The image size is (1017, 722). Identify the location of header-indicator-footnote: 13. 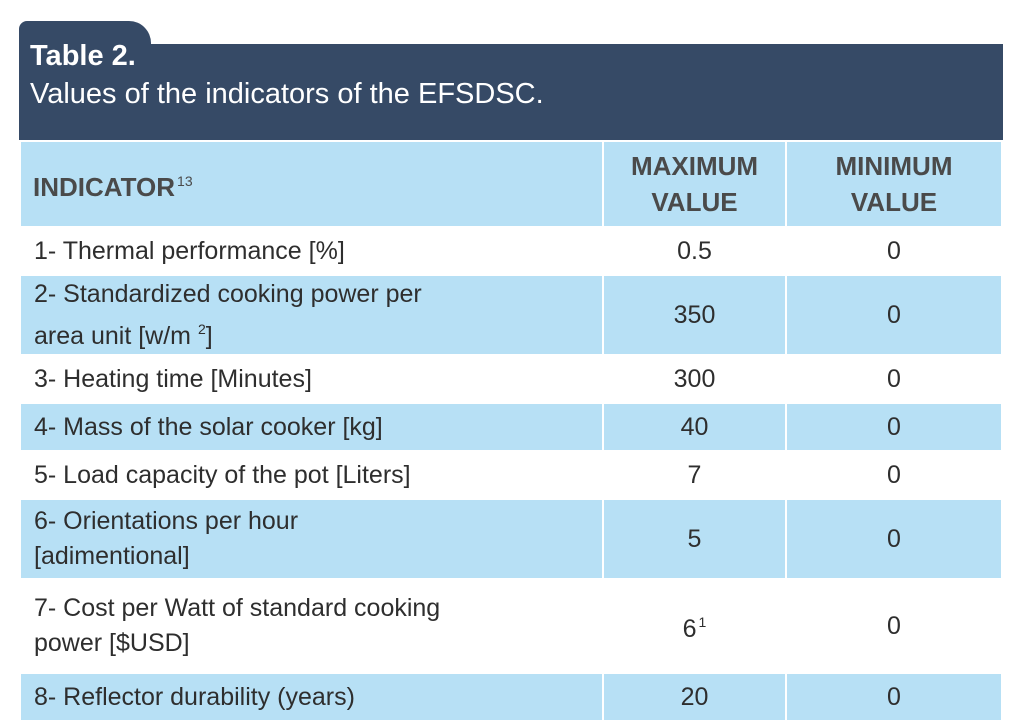
(185, 181).